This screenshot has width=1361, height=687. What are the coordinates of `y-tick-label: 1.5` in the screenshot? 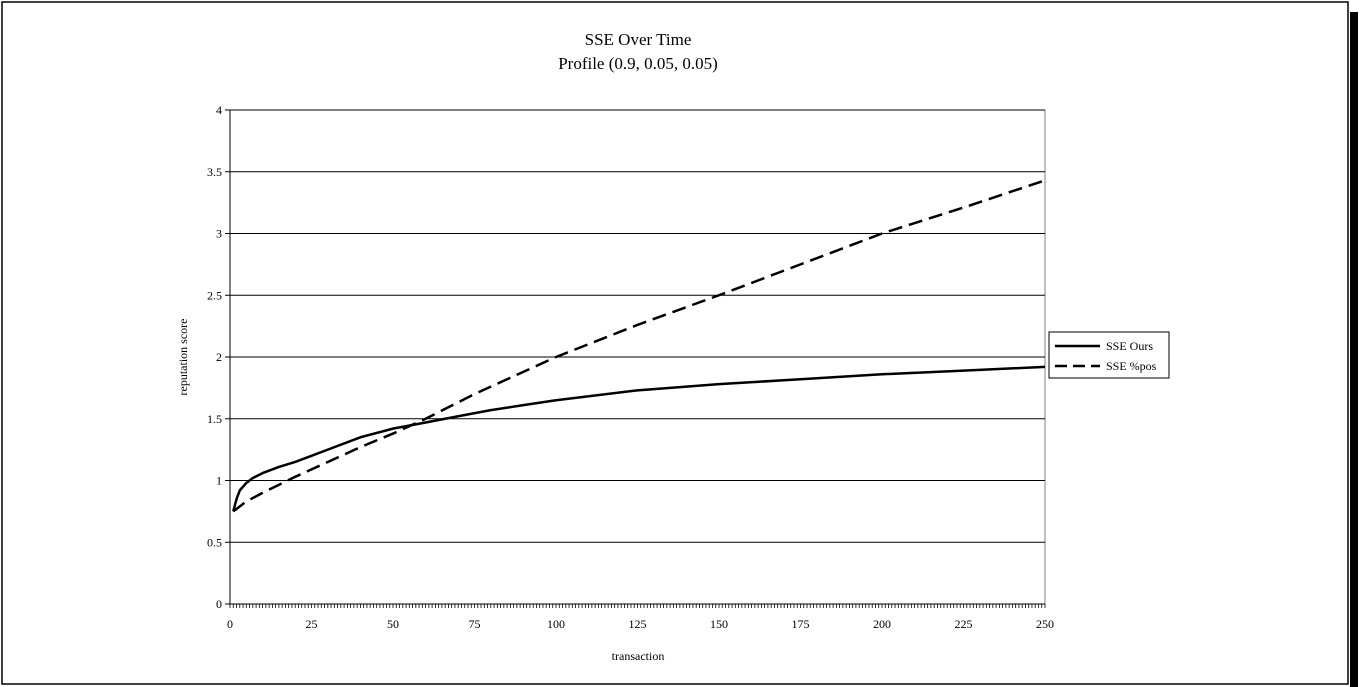 It's located at (214, 419).